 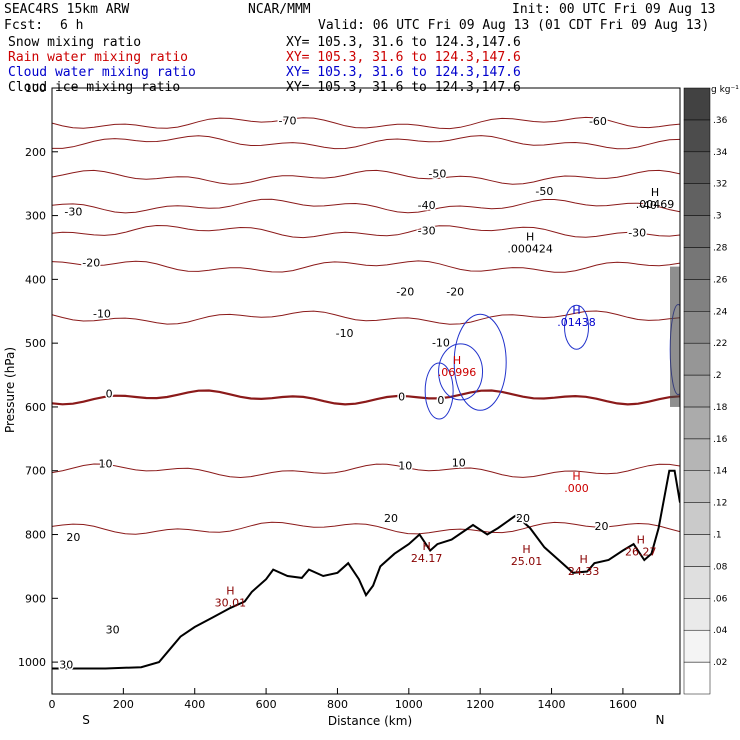 I want to click on colorbar-tick: .28, so click(x=720, y=248).